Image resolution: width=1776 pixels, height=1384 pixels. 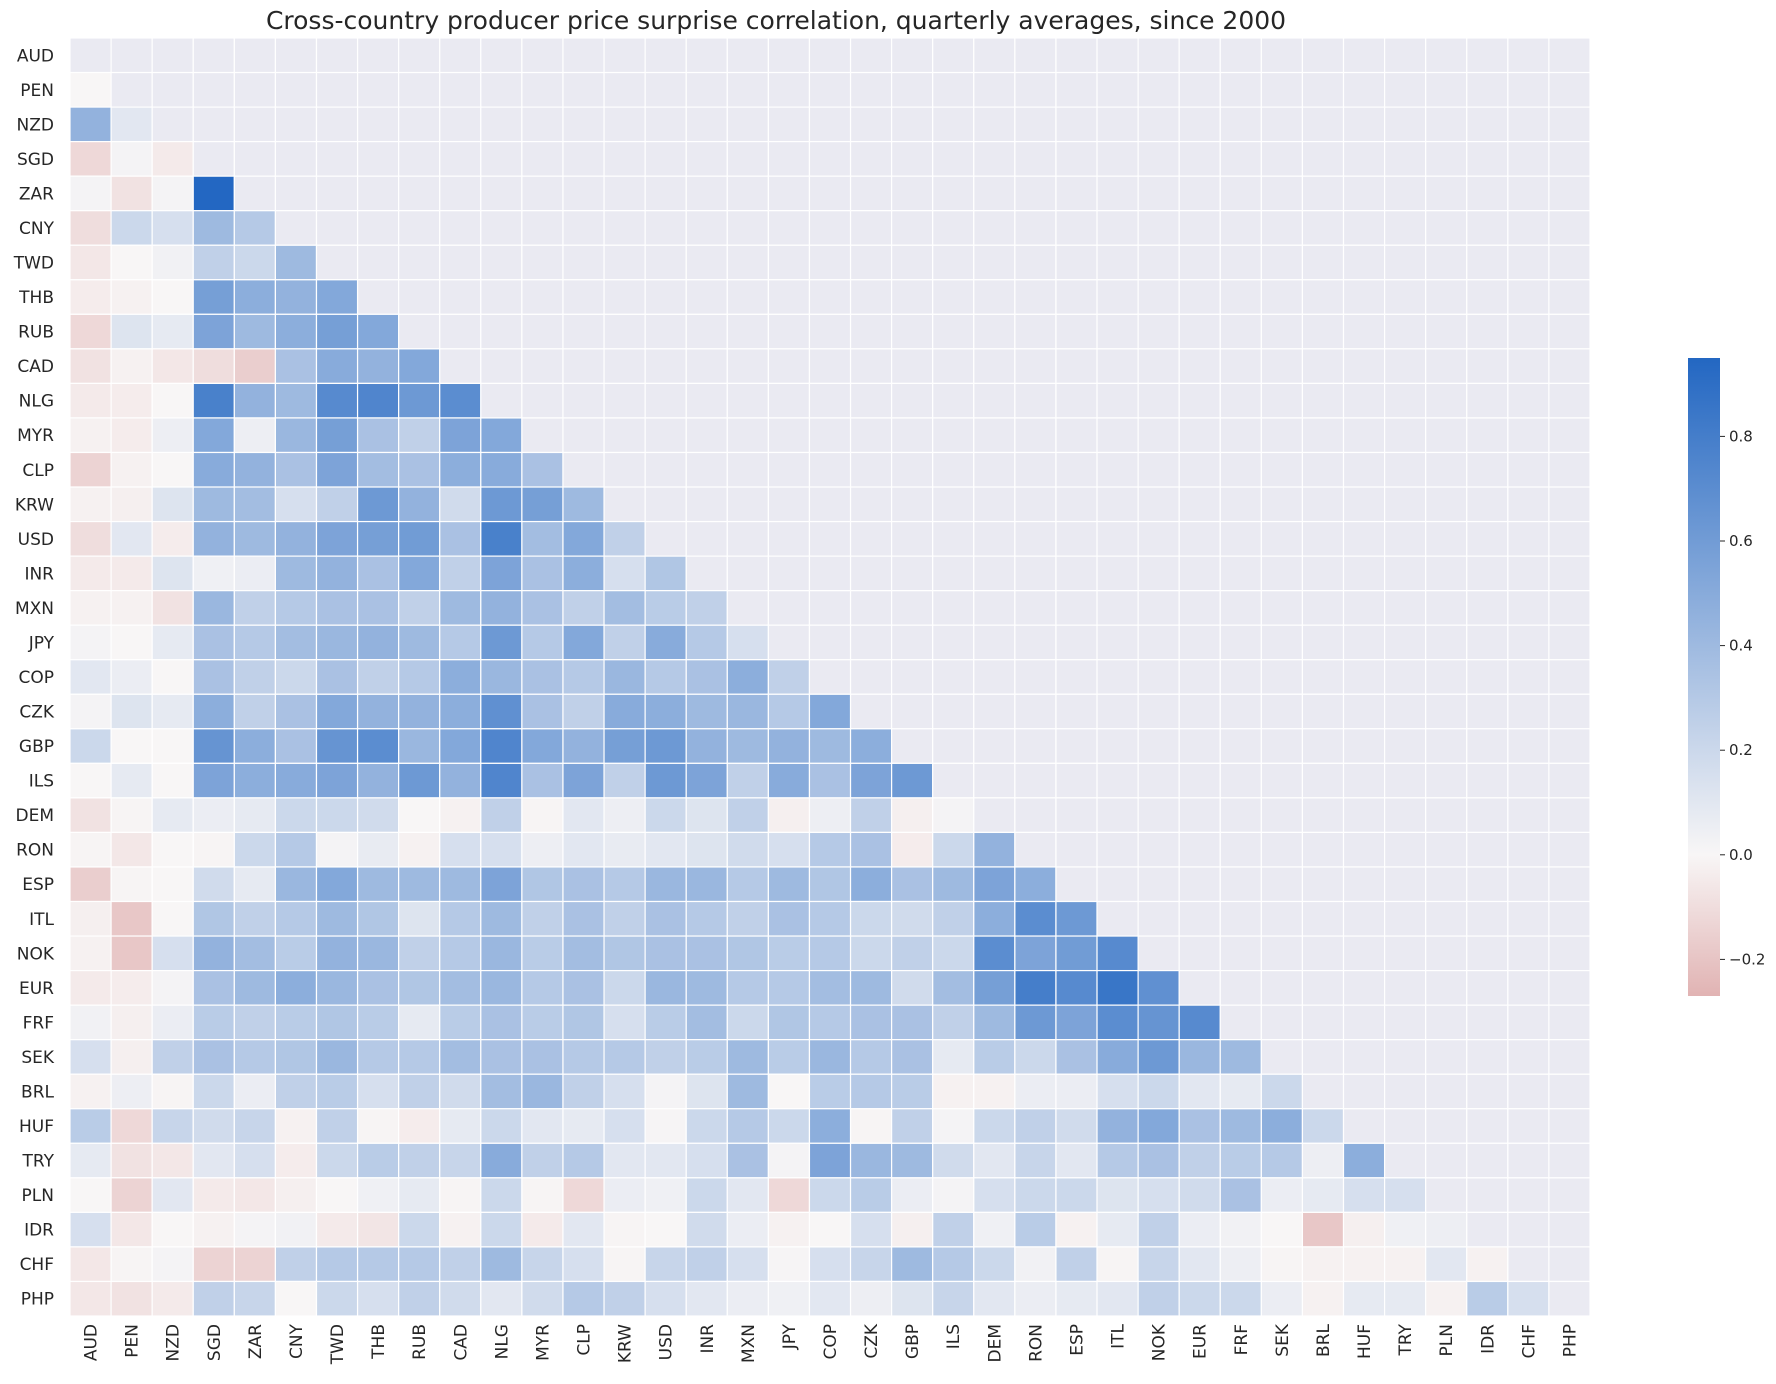 What do you see at coordinates (337, 746) in the screenshot?
I see `heatmap-cell-GBP-TWD` at bounding box center [337, 746].